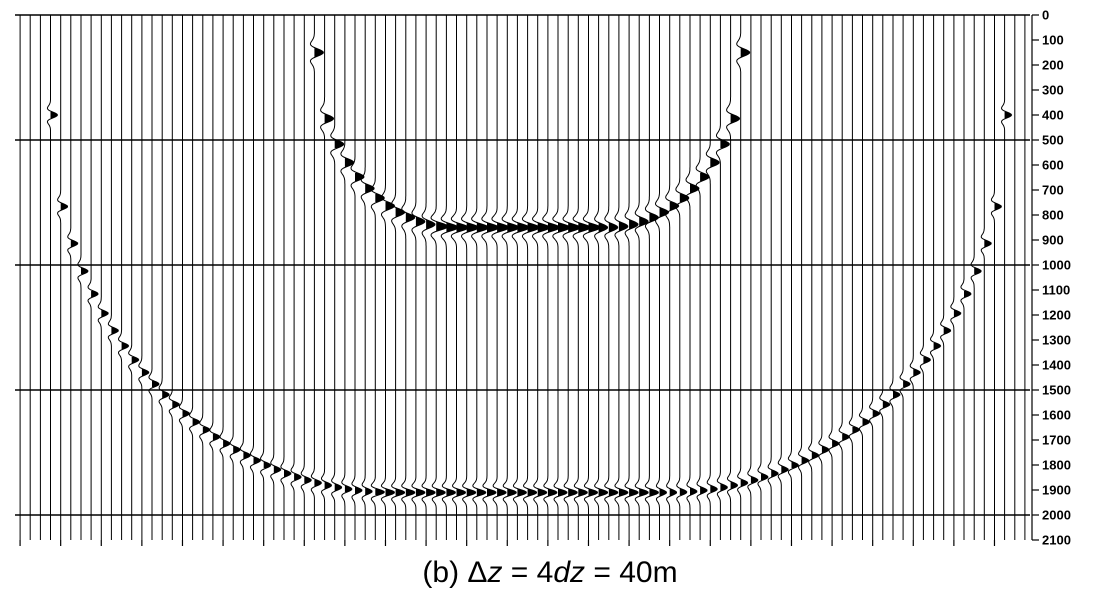 This screenshot has width=1100, height=600. What do you see at coordinates (1056, 340) in the screenshot?
I see `depth-tick-label: 1300` at bounding box center [1056, 340].